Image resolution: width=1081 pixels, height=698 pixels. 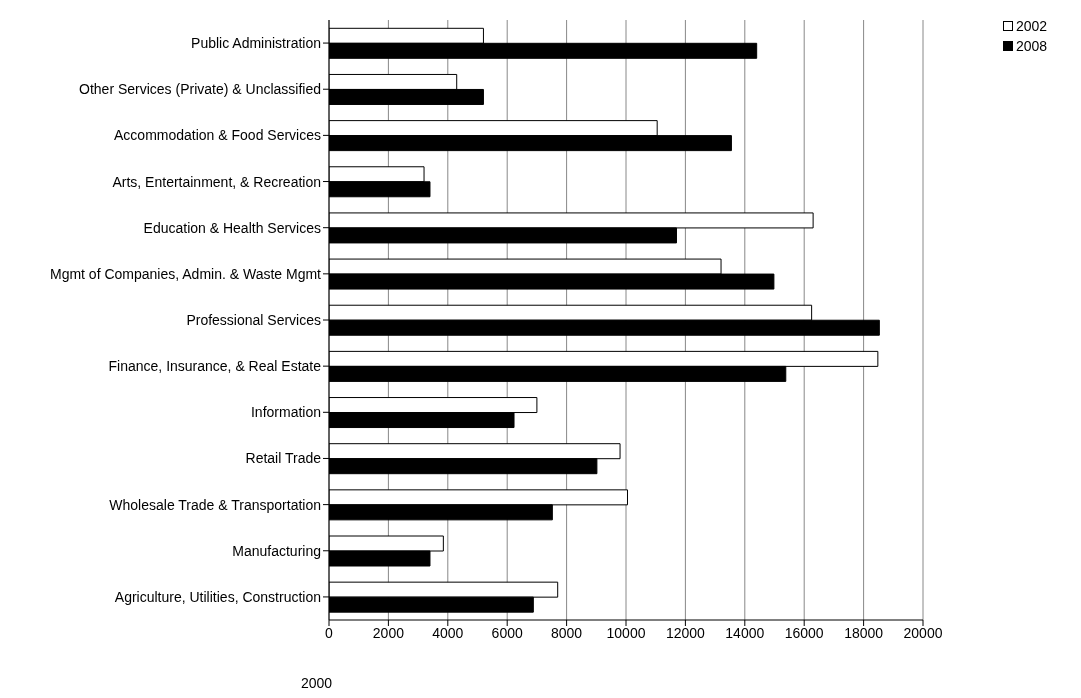 I want to click on y-tick-label: Agriculture, Utilities, Construction, so click(x=217, y=596).